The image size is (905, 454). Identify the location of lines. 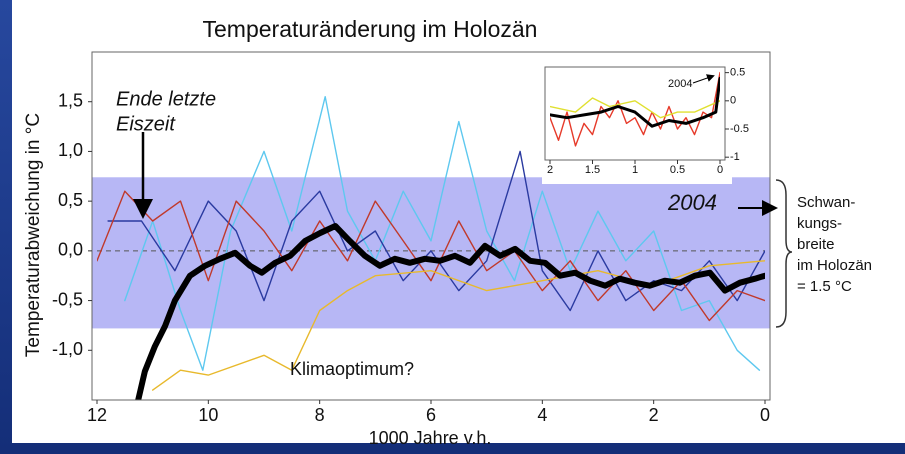
(635, 109).